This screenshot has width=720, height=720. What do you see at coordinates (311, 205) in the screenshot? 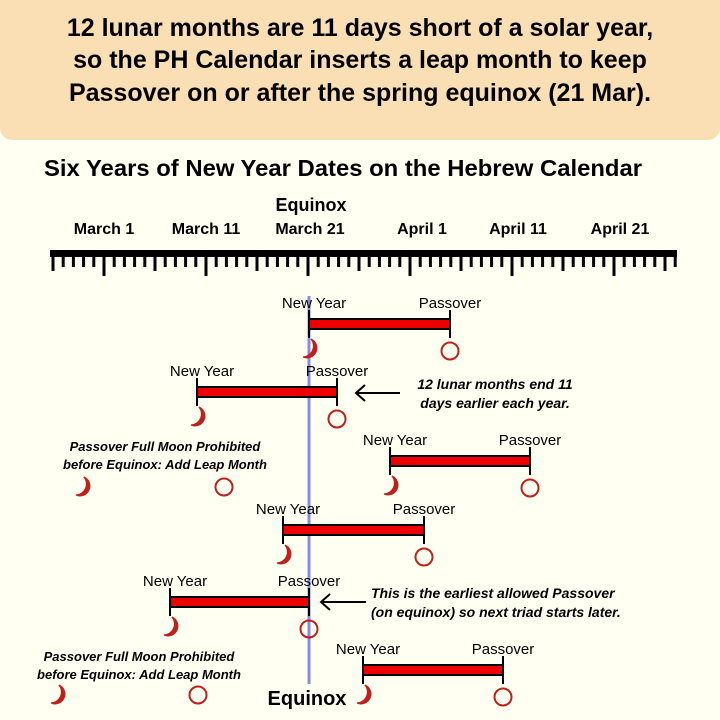
I see `equinox-top-label: Equinox` at bounding box center [311, 205].